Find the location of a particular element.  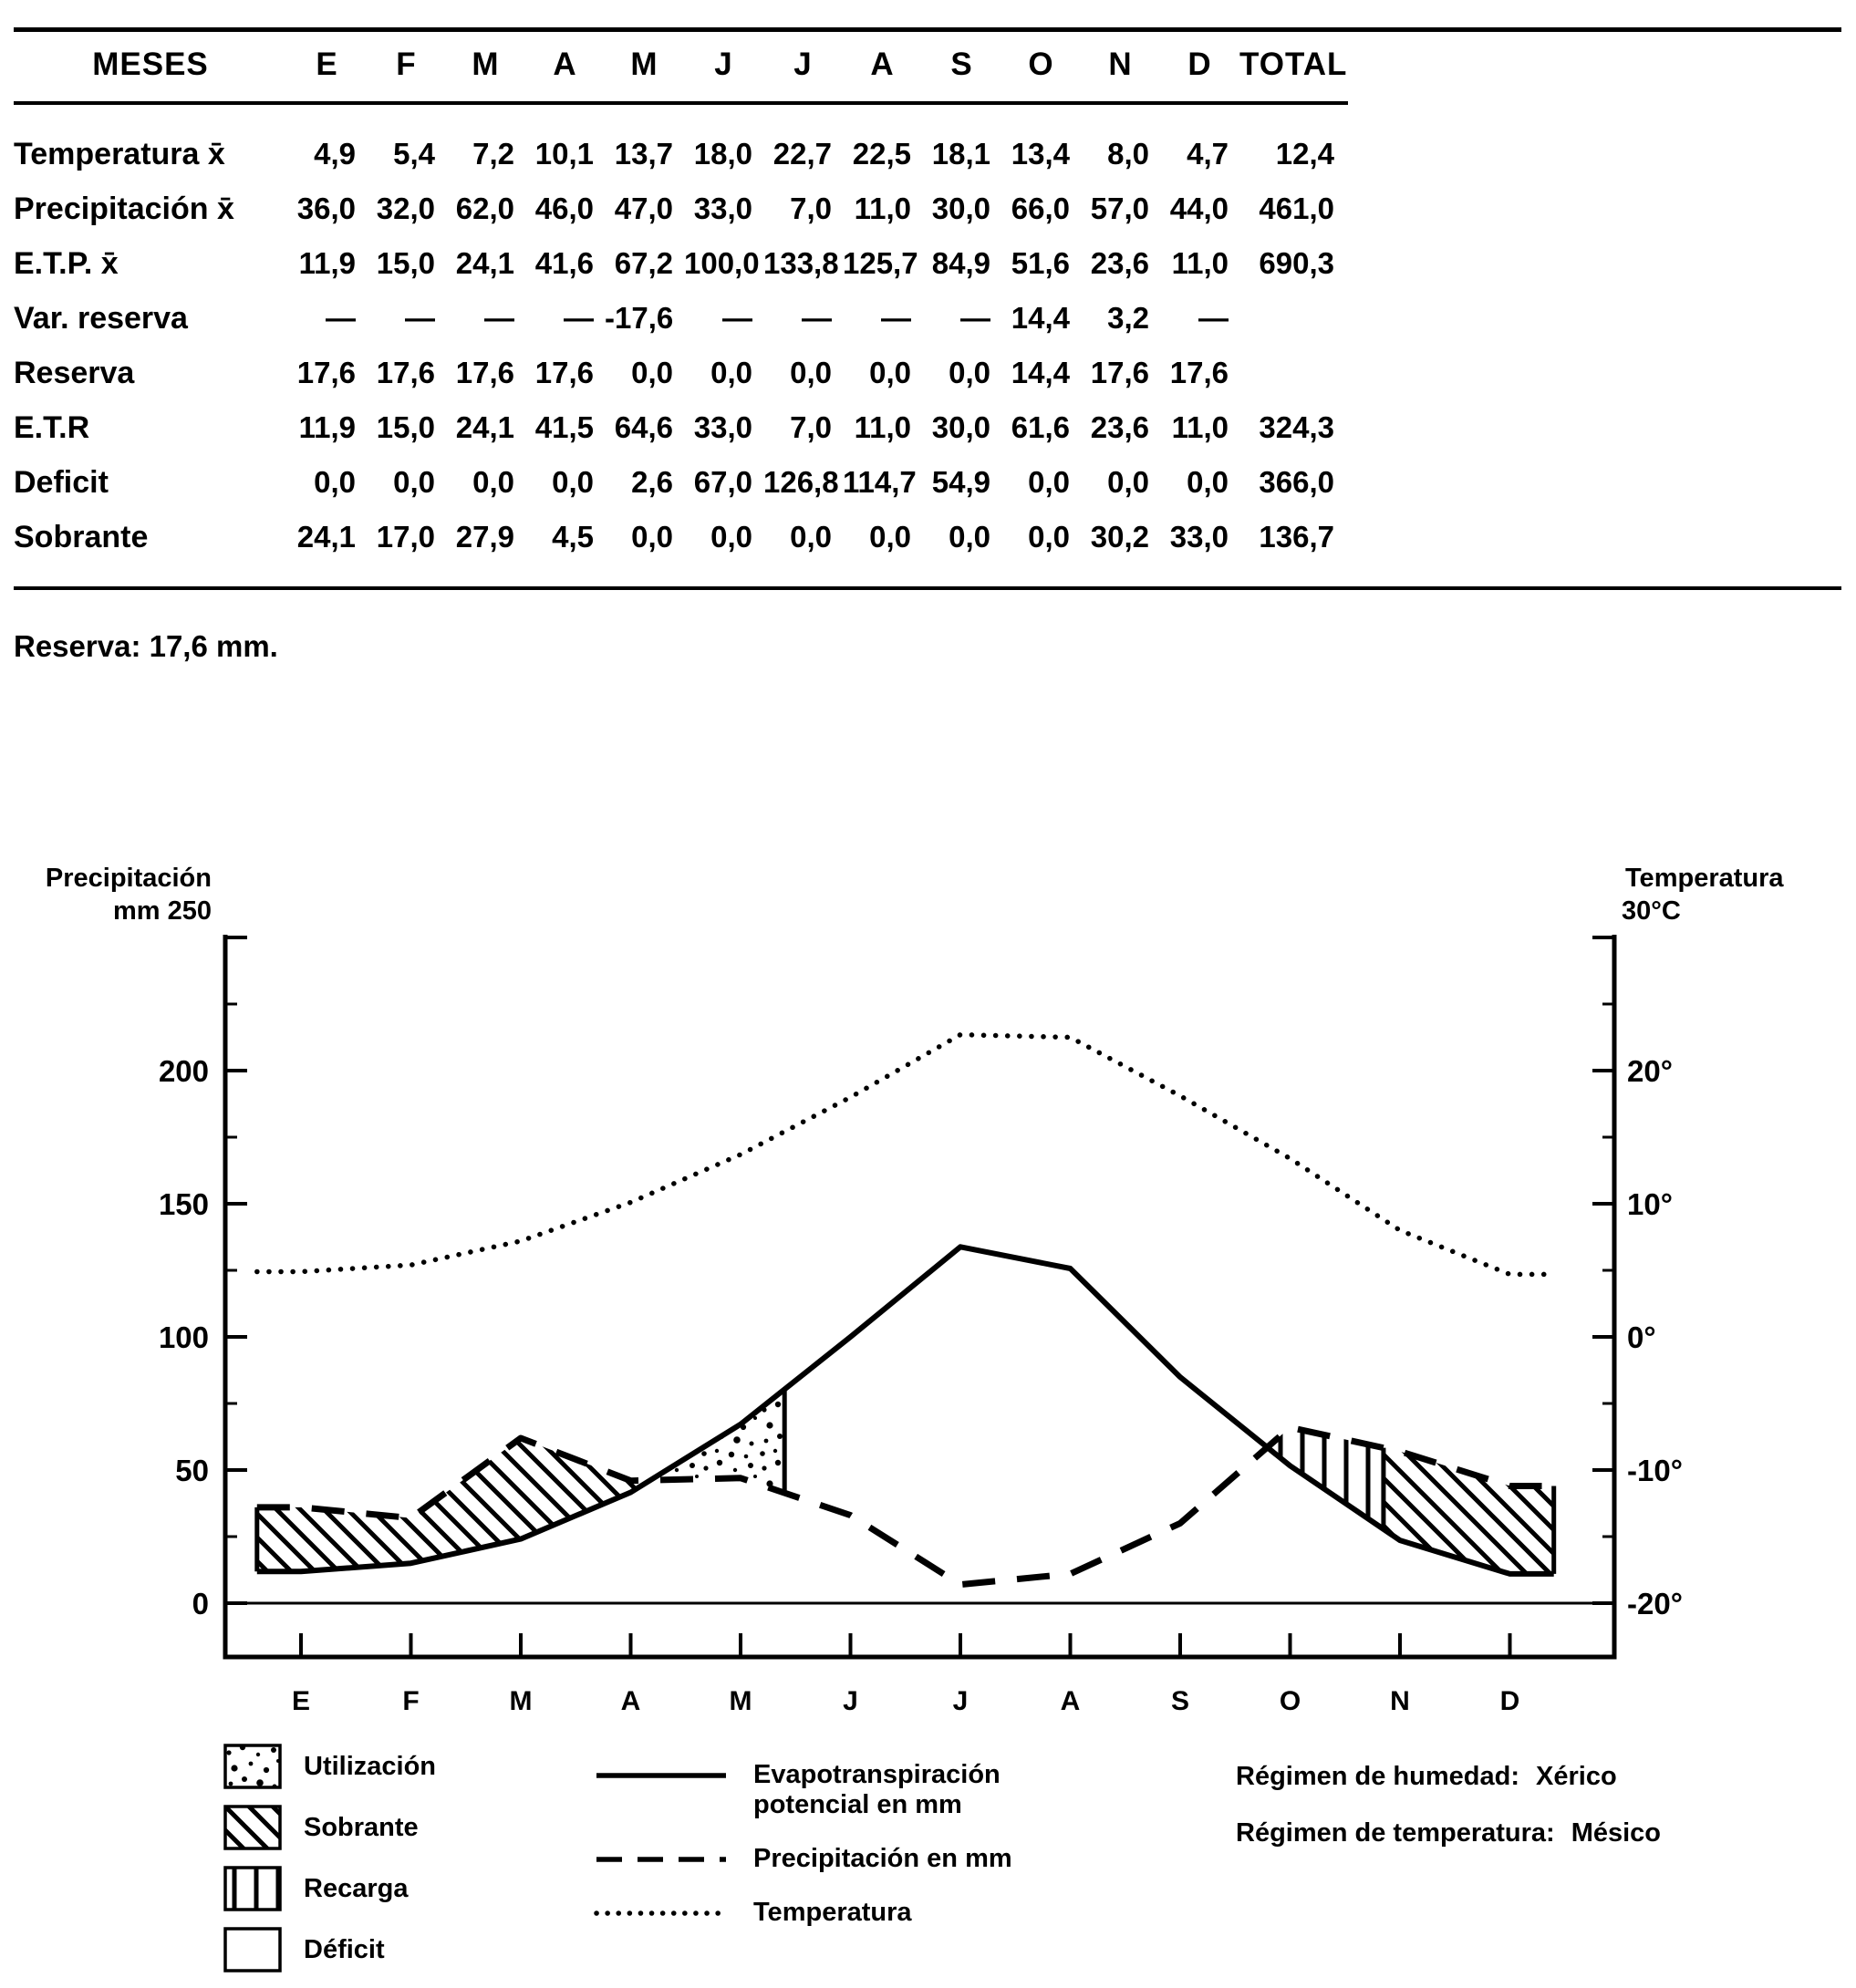

row-label: Temperatura x̄ is located at coordinates (119, 154).